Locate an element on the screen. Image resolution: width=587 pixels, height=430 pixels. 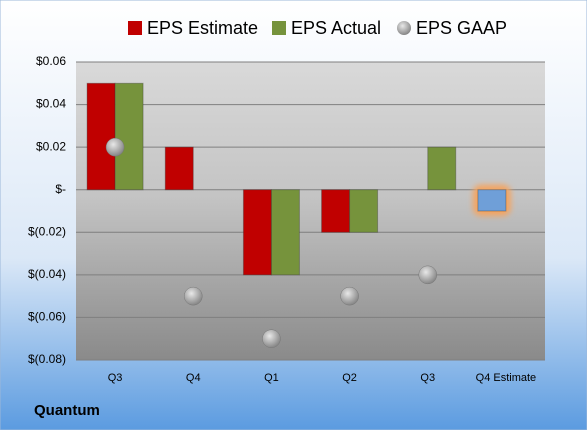
x-tick-label: Q2 is located at coordinates (349, 378).